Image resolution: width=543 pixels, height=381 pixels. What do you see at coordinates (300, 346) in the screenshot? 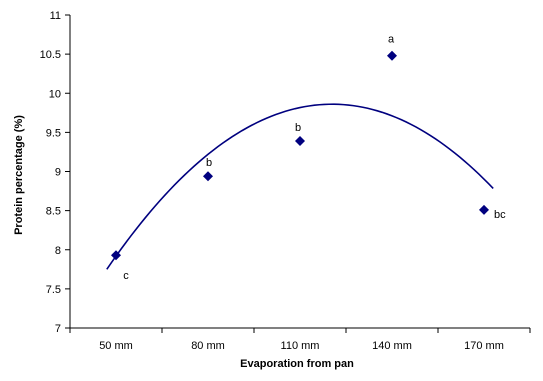
I see `x-tick-label: 110 mm` at bounding box center [300, 346].